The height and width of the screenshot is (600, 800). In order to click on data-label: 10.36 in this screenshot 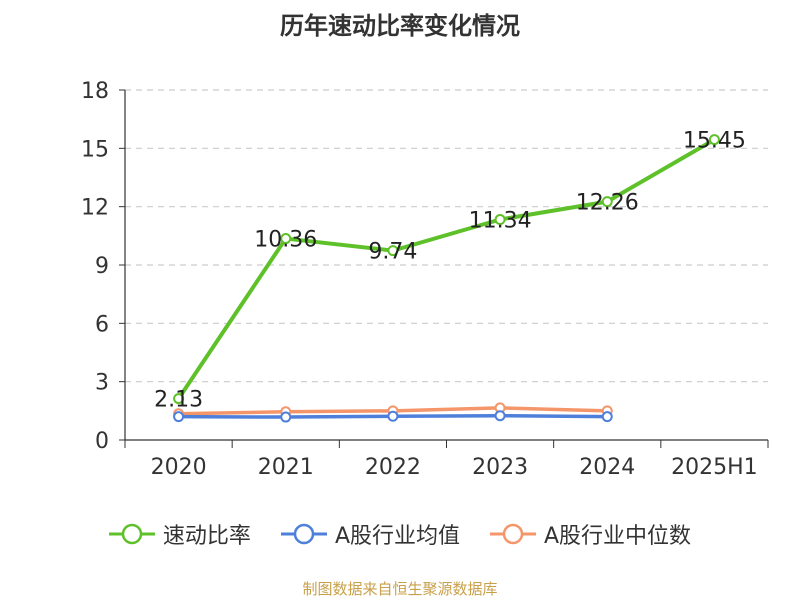, I will do `click(285, 240)`.